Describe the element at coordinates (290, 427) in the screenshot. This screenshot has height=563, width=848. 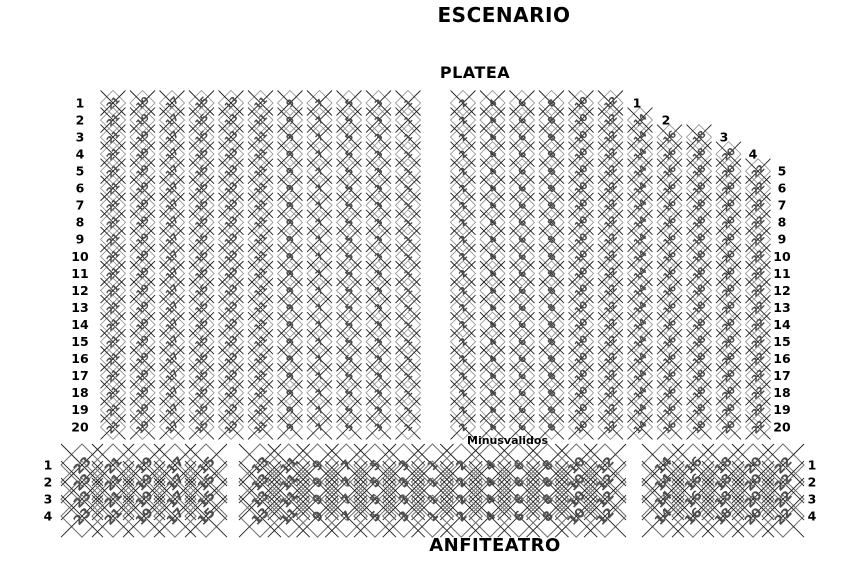
I see `seat: 9` at that location.